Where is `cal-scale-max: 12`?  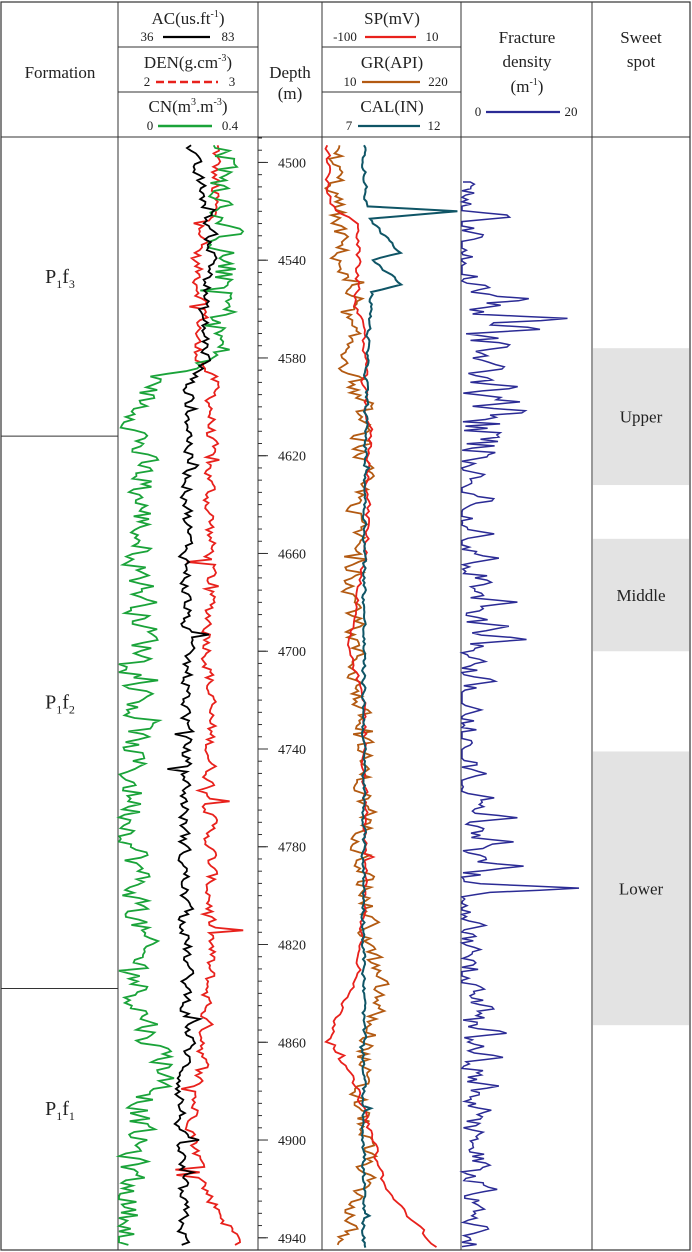 cal-scale-max: 12 is located at coordinates (434, 125).